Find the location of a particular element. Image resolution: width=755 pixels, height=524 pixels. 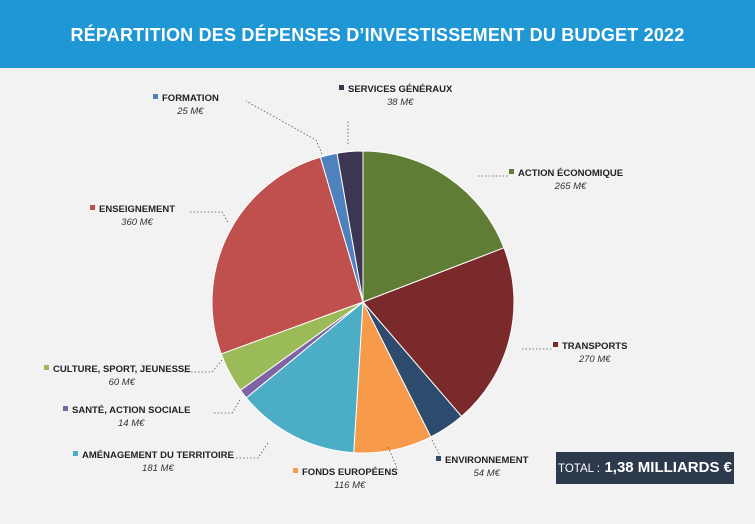

slice-label-8: ENSEIGNEMENT is located at coordinates (137, 209).